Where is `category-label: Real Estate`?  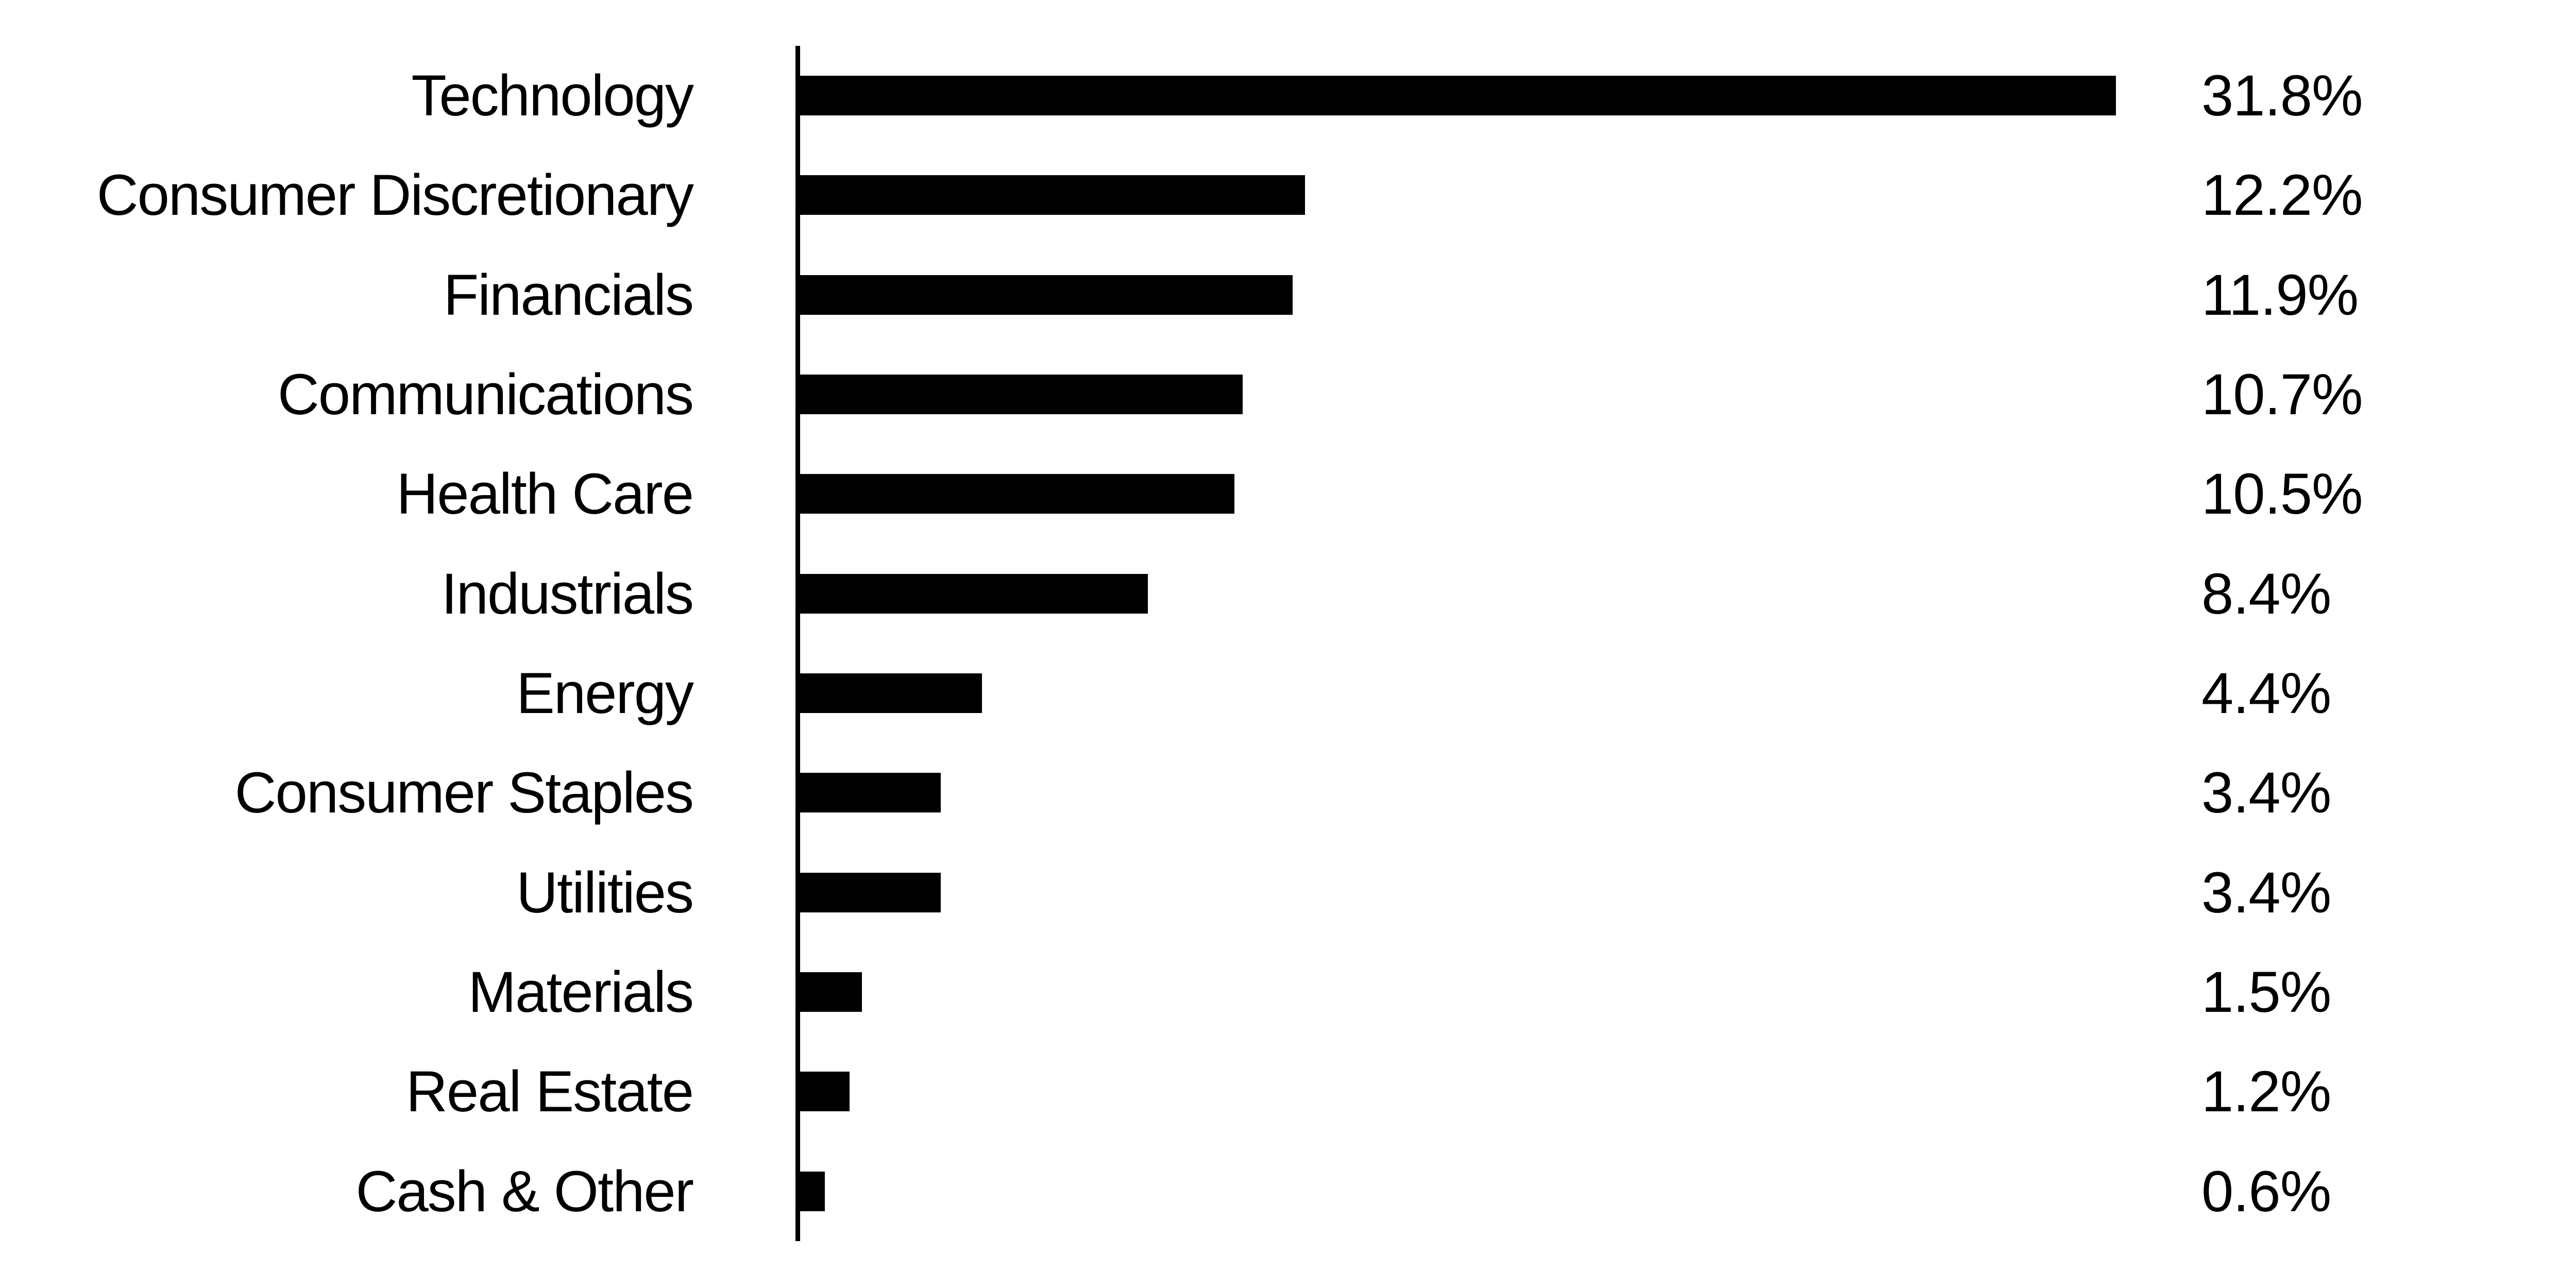 category-label: Real Estate is located at coordinates (550, 1091).